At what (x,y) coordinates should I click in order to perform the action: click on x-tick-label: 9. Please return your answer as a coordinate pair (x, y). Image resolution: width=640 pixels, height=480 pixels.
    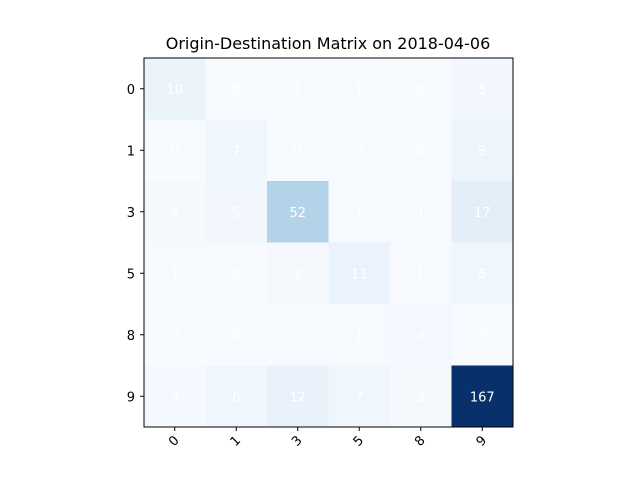
    Looking at the image, I should click on (482, 441).